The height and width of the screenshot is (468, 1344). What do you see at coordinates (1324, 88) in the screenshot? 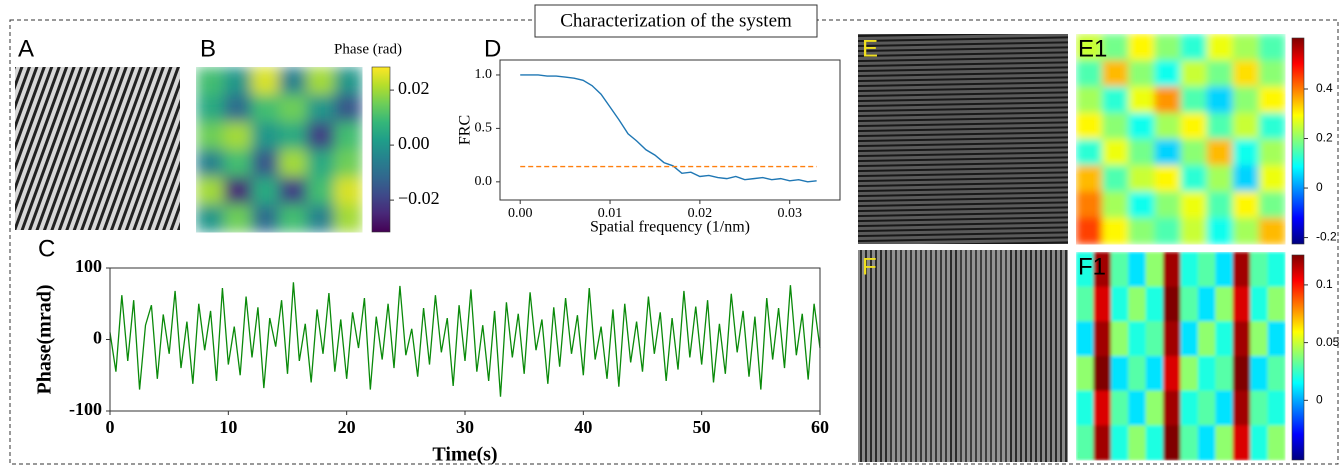
I see `colorbar-tick-label: 0.4` at bounding box center [1324, 88].